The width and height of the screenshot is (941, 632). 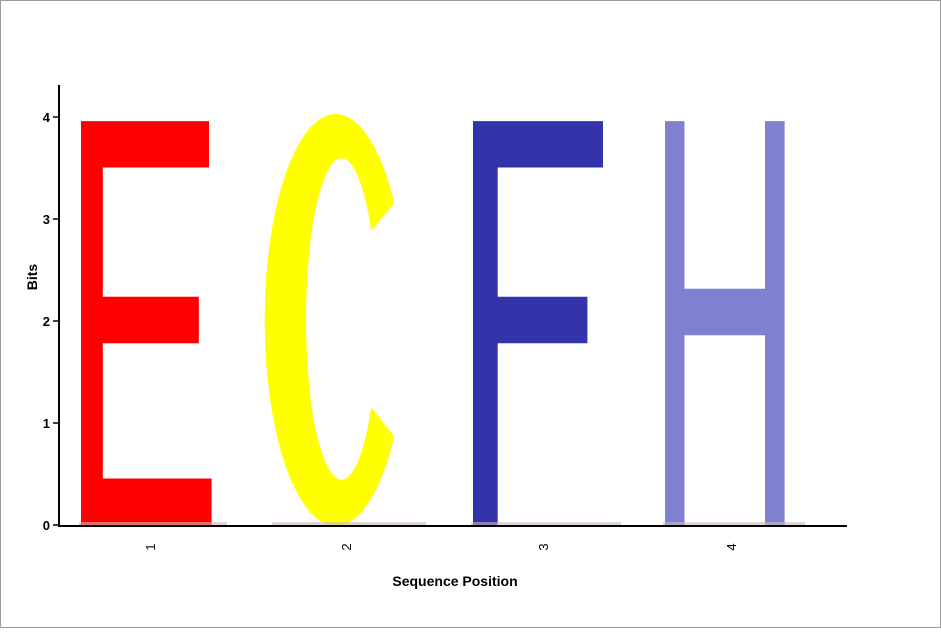 I want to click on x-tick-label: 3, so click(x=543, y=546).